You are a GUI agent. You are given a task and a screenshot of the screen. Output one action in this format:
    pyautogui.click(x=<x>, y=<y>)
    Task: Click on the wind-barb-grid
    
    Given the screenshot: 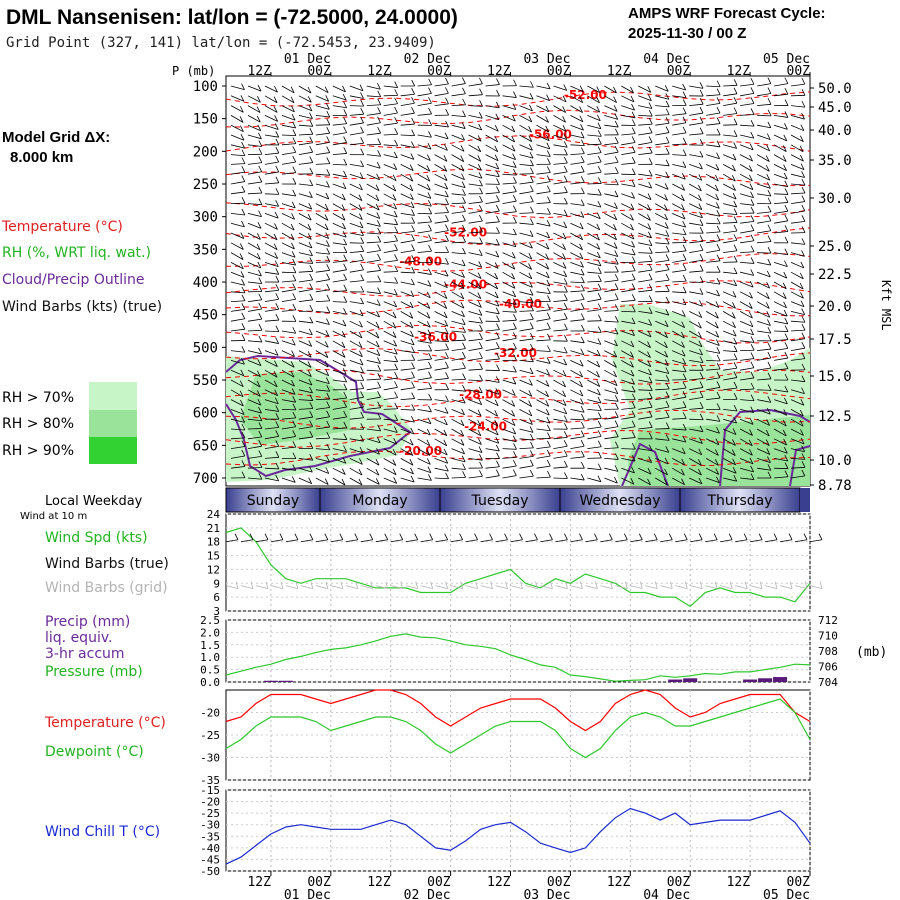 What is the action you would take?
    pyautogui.click(x=681, y=587)
    